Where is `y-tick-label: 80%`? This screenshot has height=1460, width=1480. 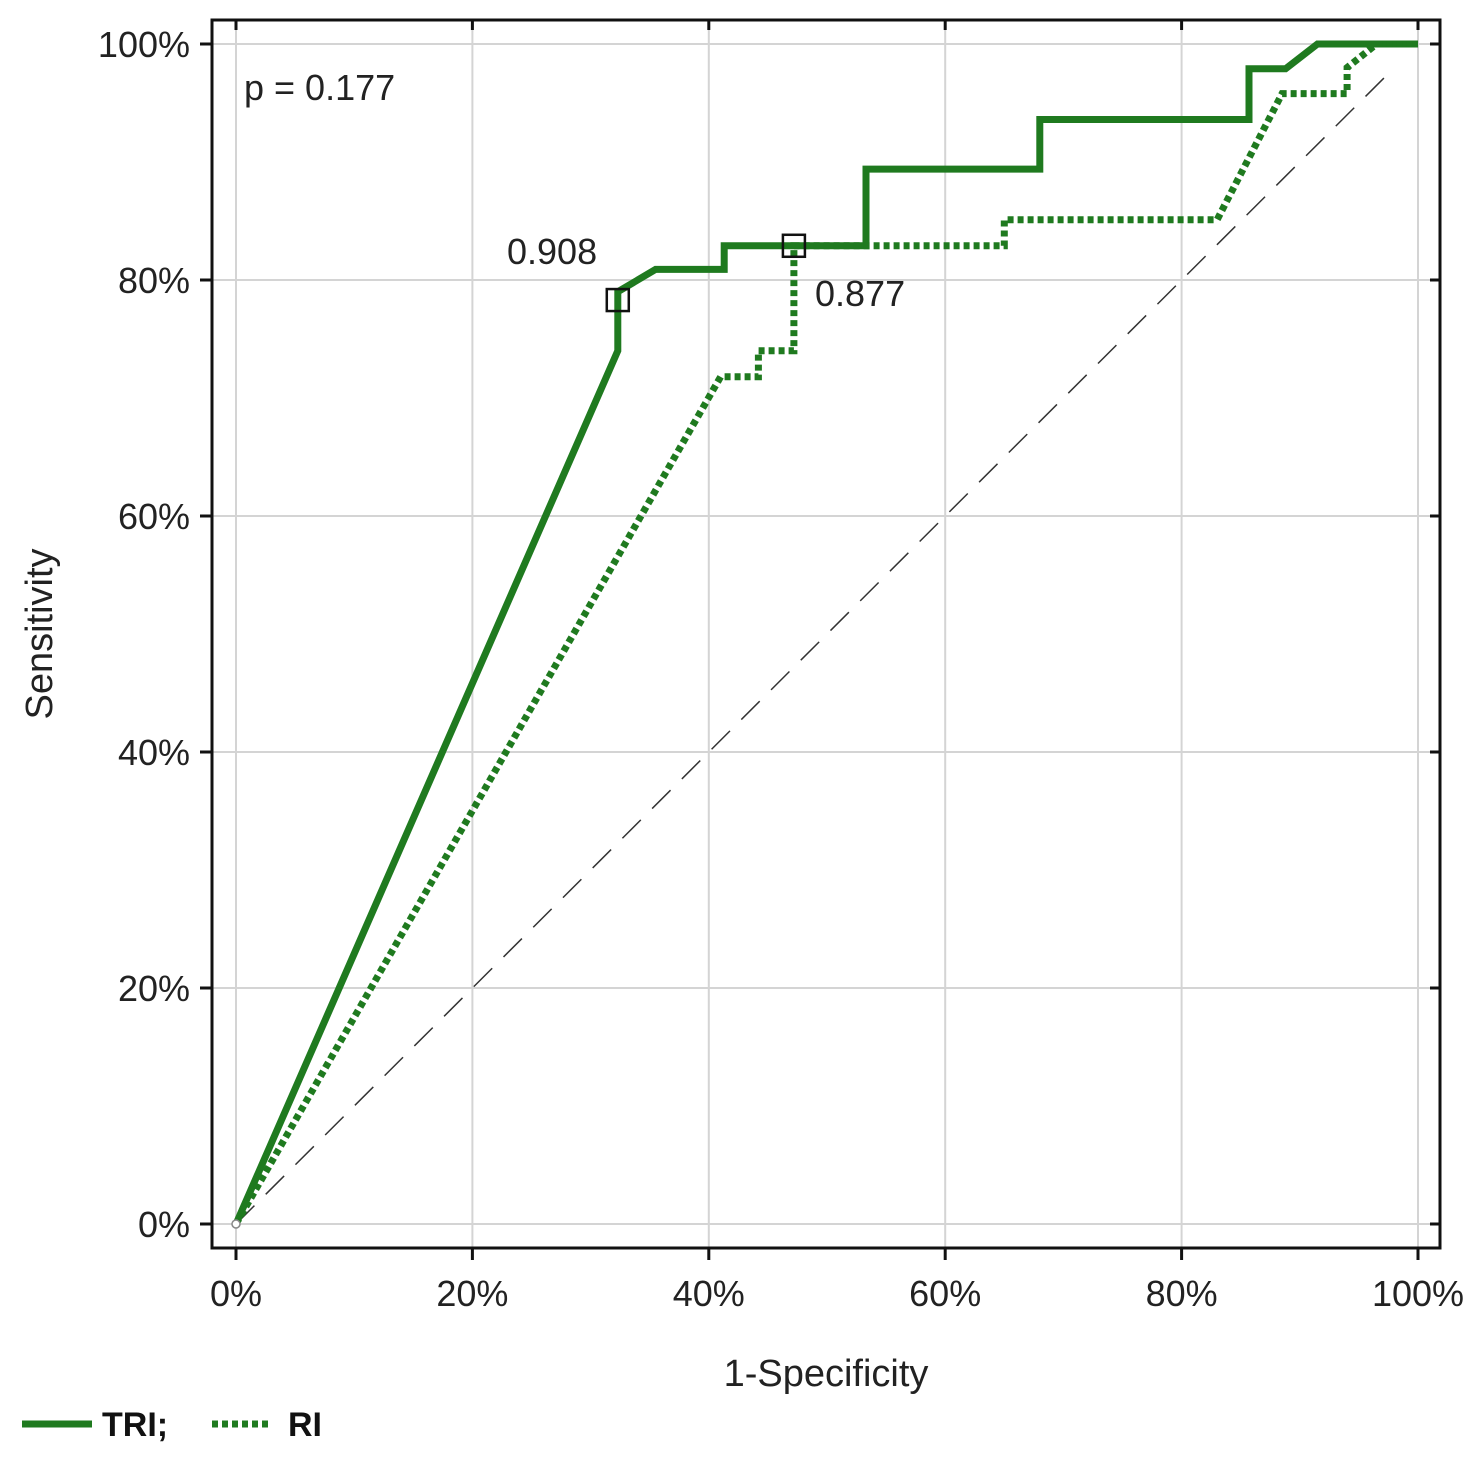 y-tick-label: 80% is located at coordinates (154, 280).